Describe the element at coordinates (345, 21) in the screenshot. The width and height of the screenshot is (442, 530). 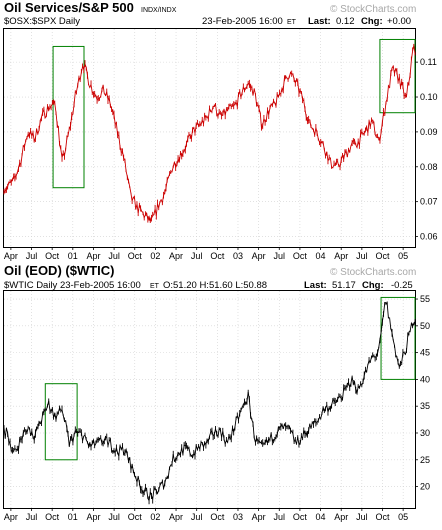
I see `panel1-last-value: 0.12` at that location.